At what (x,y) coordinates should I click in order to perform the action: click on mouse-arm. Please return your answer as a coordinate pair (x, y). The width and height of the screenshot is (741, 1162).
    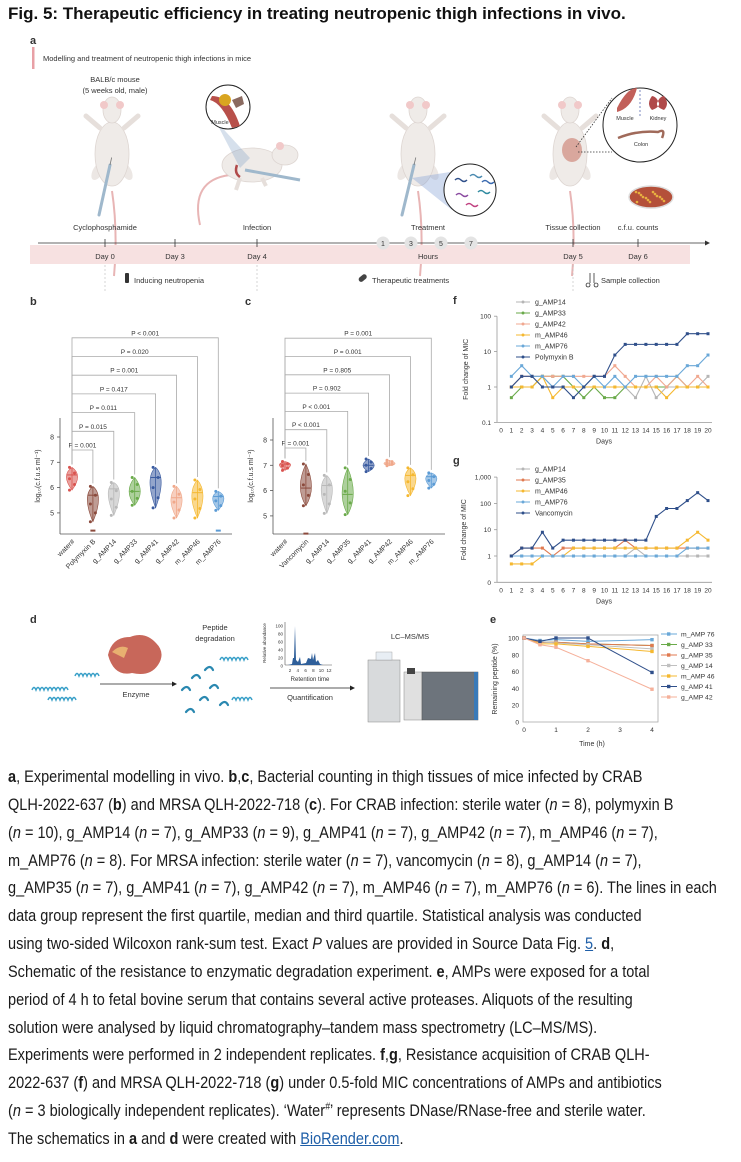
    Looking at the image, I should click on (551, 122).